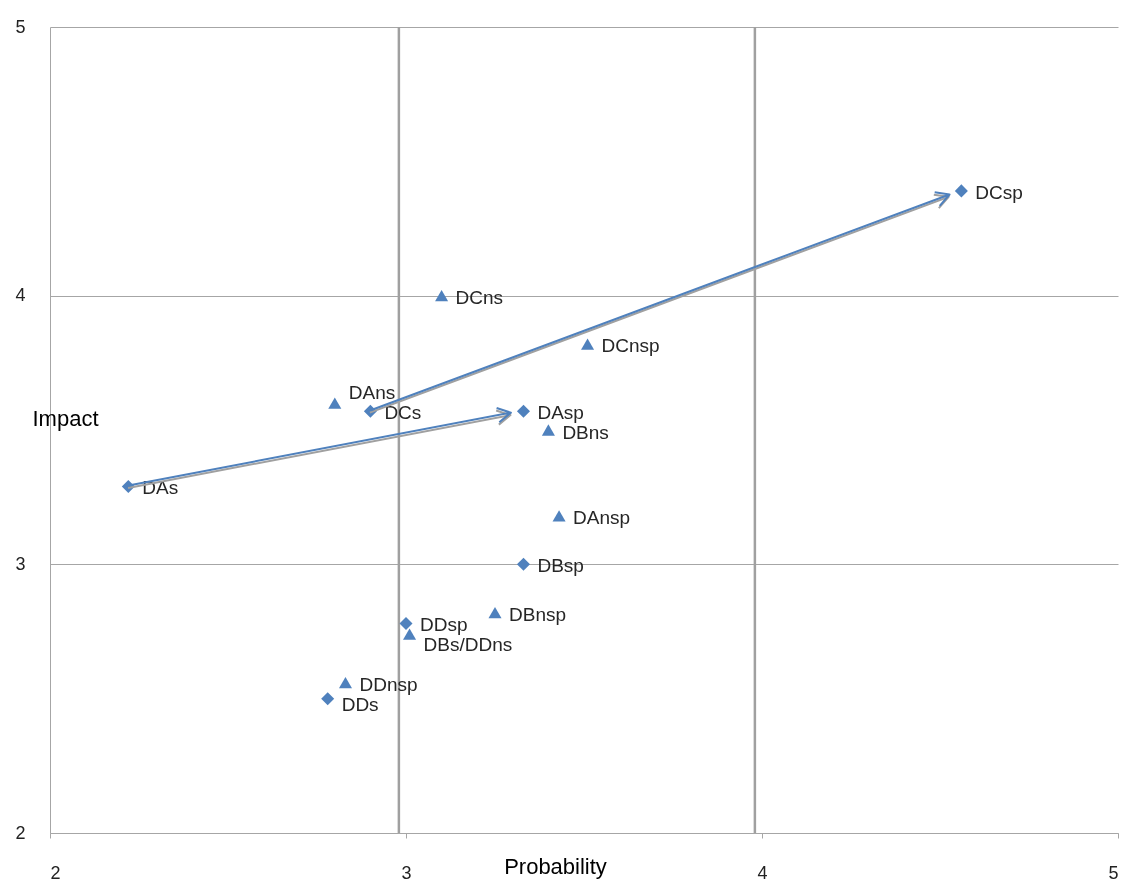 This screenshot has width=1131, height=882. What do you see at coordinates (555, 866) in the screenshot?
I see `x-axis-title: Probability` at bounding box center [555, 866].